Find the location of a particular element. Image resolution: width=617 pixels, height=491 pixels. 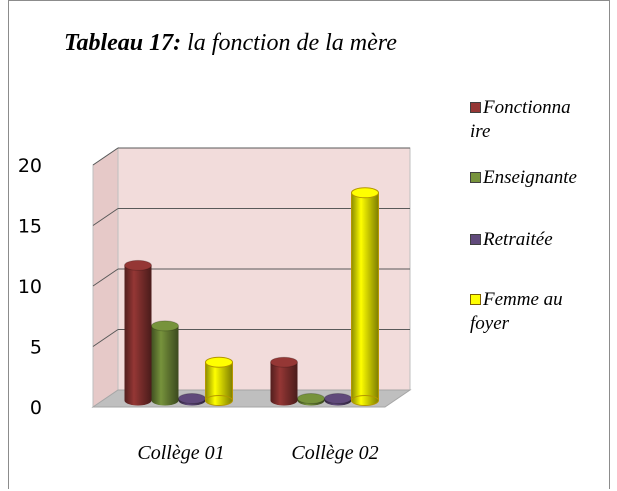

y-tick-label: 0 is located at coordinates (36, 408).